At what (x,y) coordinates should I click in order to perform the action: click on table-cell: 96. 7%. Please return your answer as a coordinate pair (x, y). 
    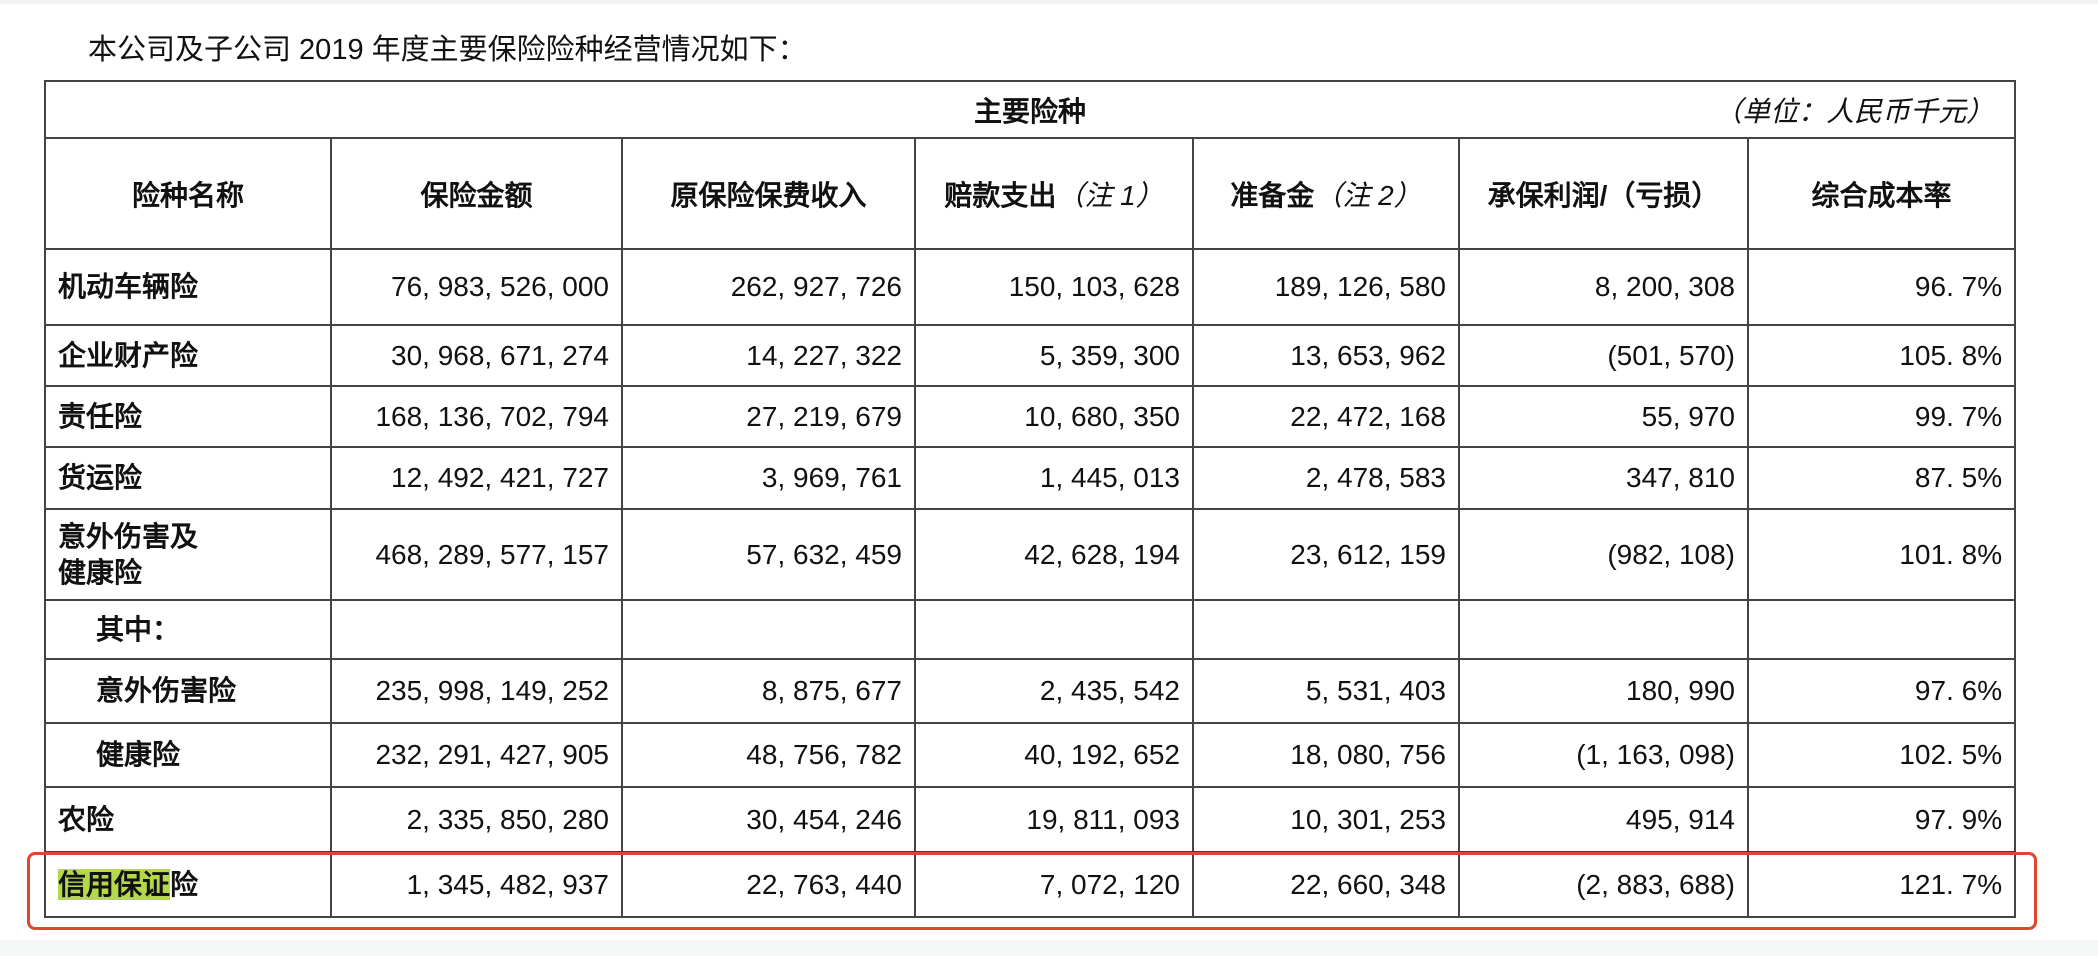
    Looking at the image, I should click on (1881, 287).